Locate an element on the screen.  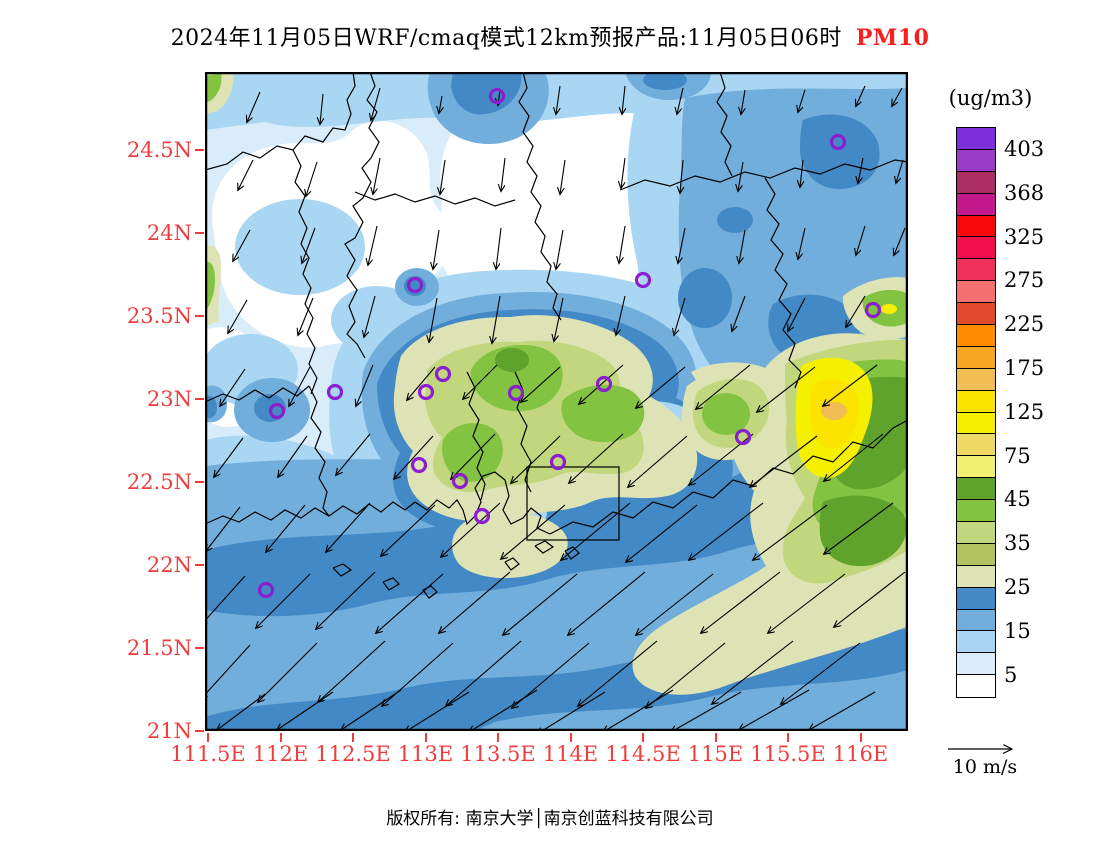
domain-box is located at coordinates (573, 503).